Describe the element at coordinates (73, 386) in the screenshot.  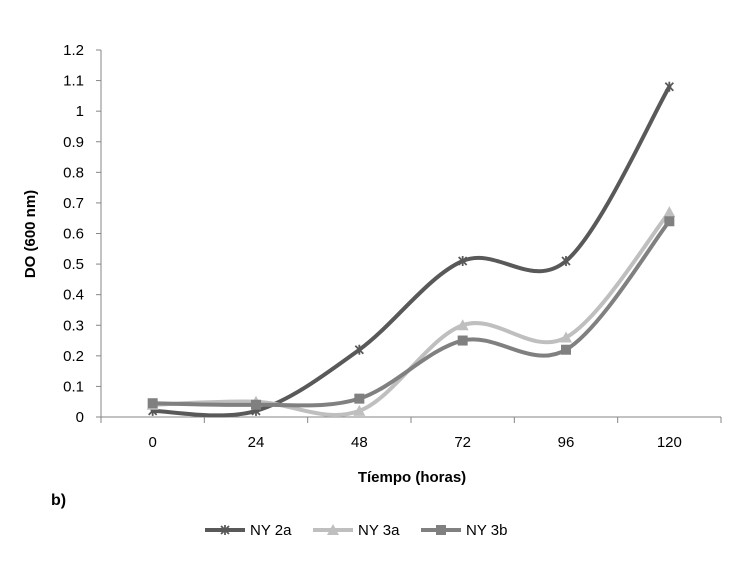
I see `y-tick-label: 0.1` at that location.